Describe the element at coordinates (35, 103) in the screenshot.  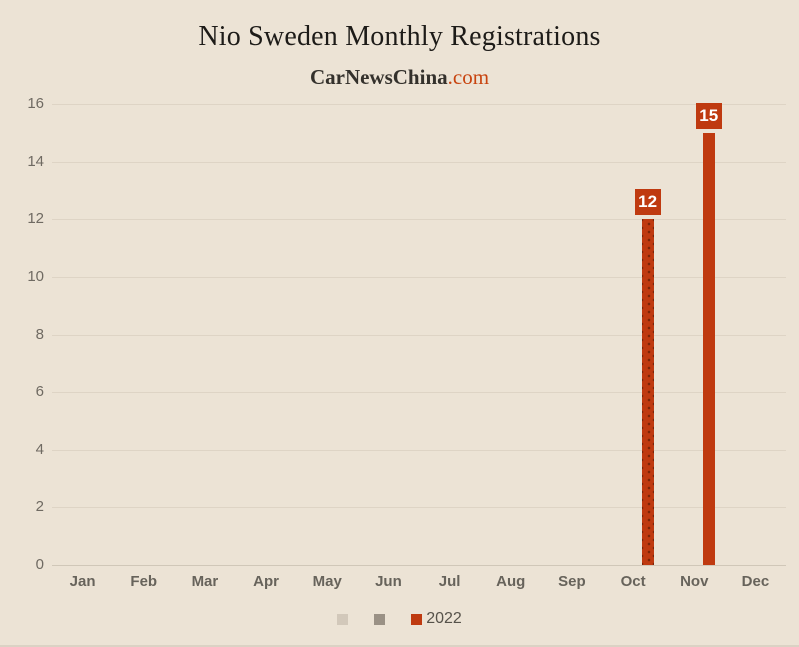
I see `y-axis-tick-label: 16` at that location.